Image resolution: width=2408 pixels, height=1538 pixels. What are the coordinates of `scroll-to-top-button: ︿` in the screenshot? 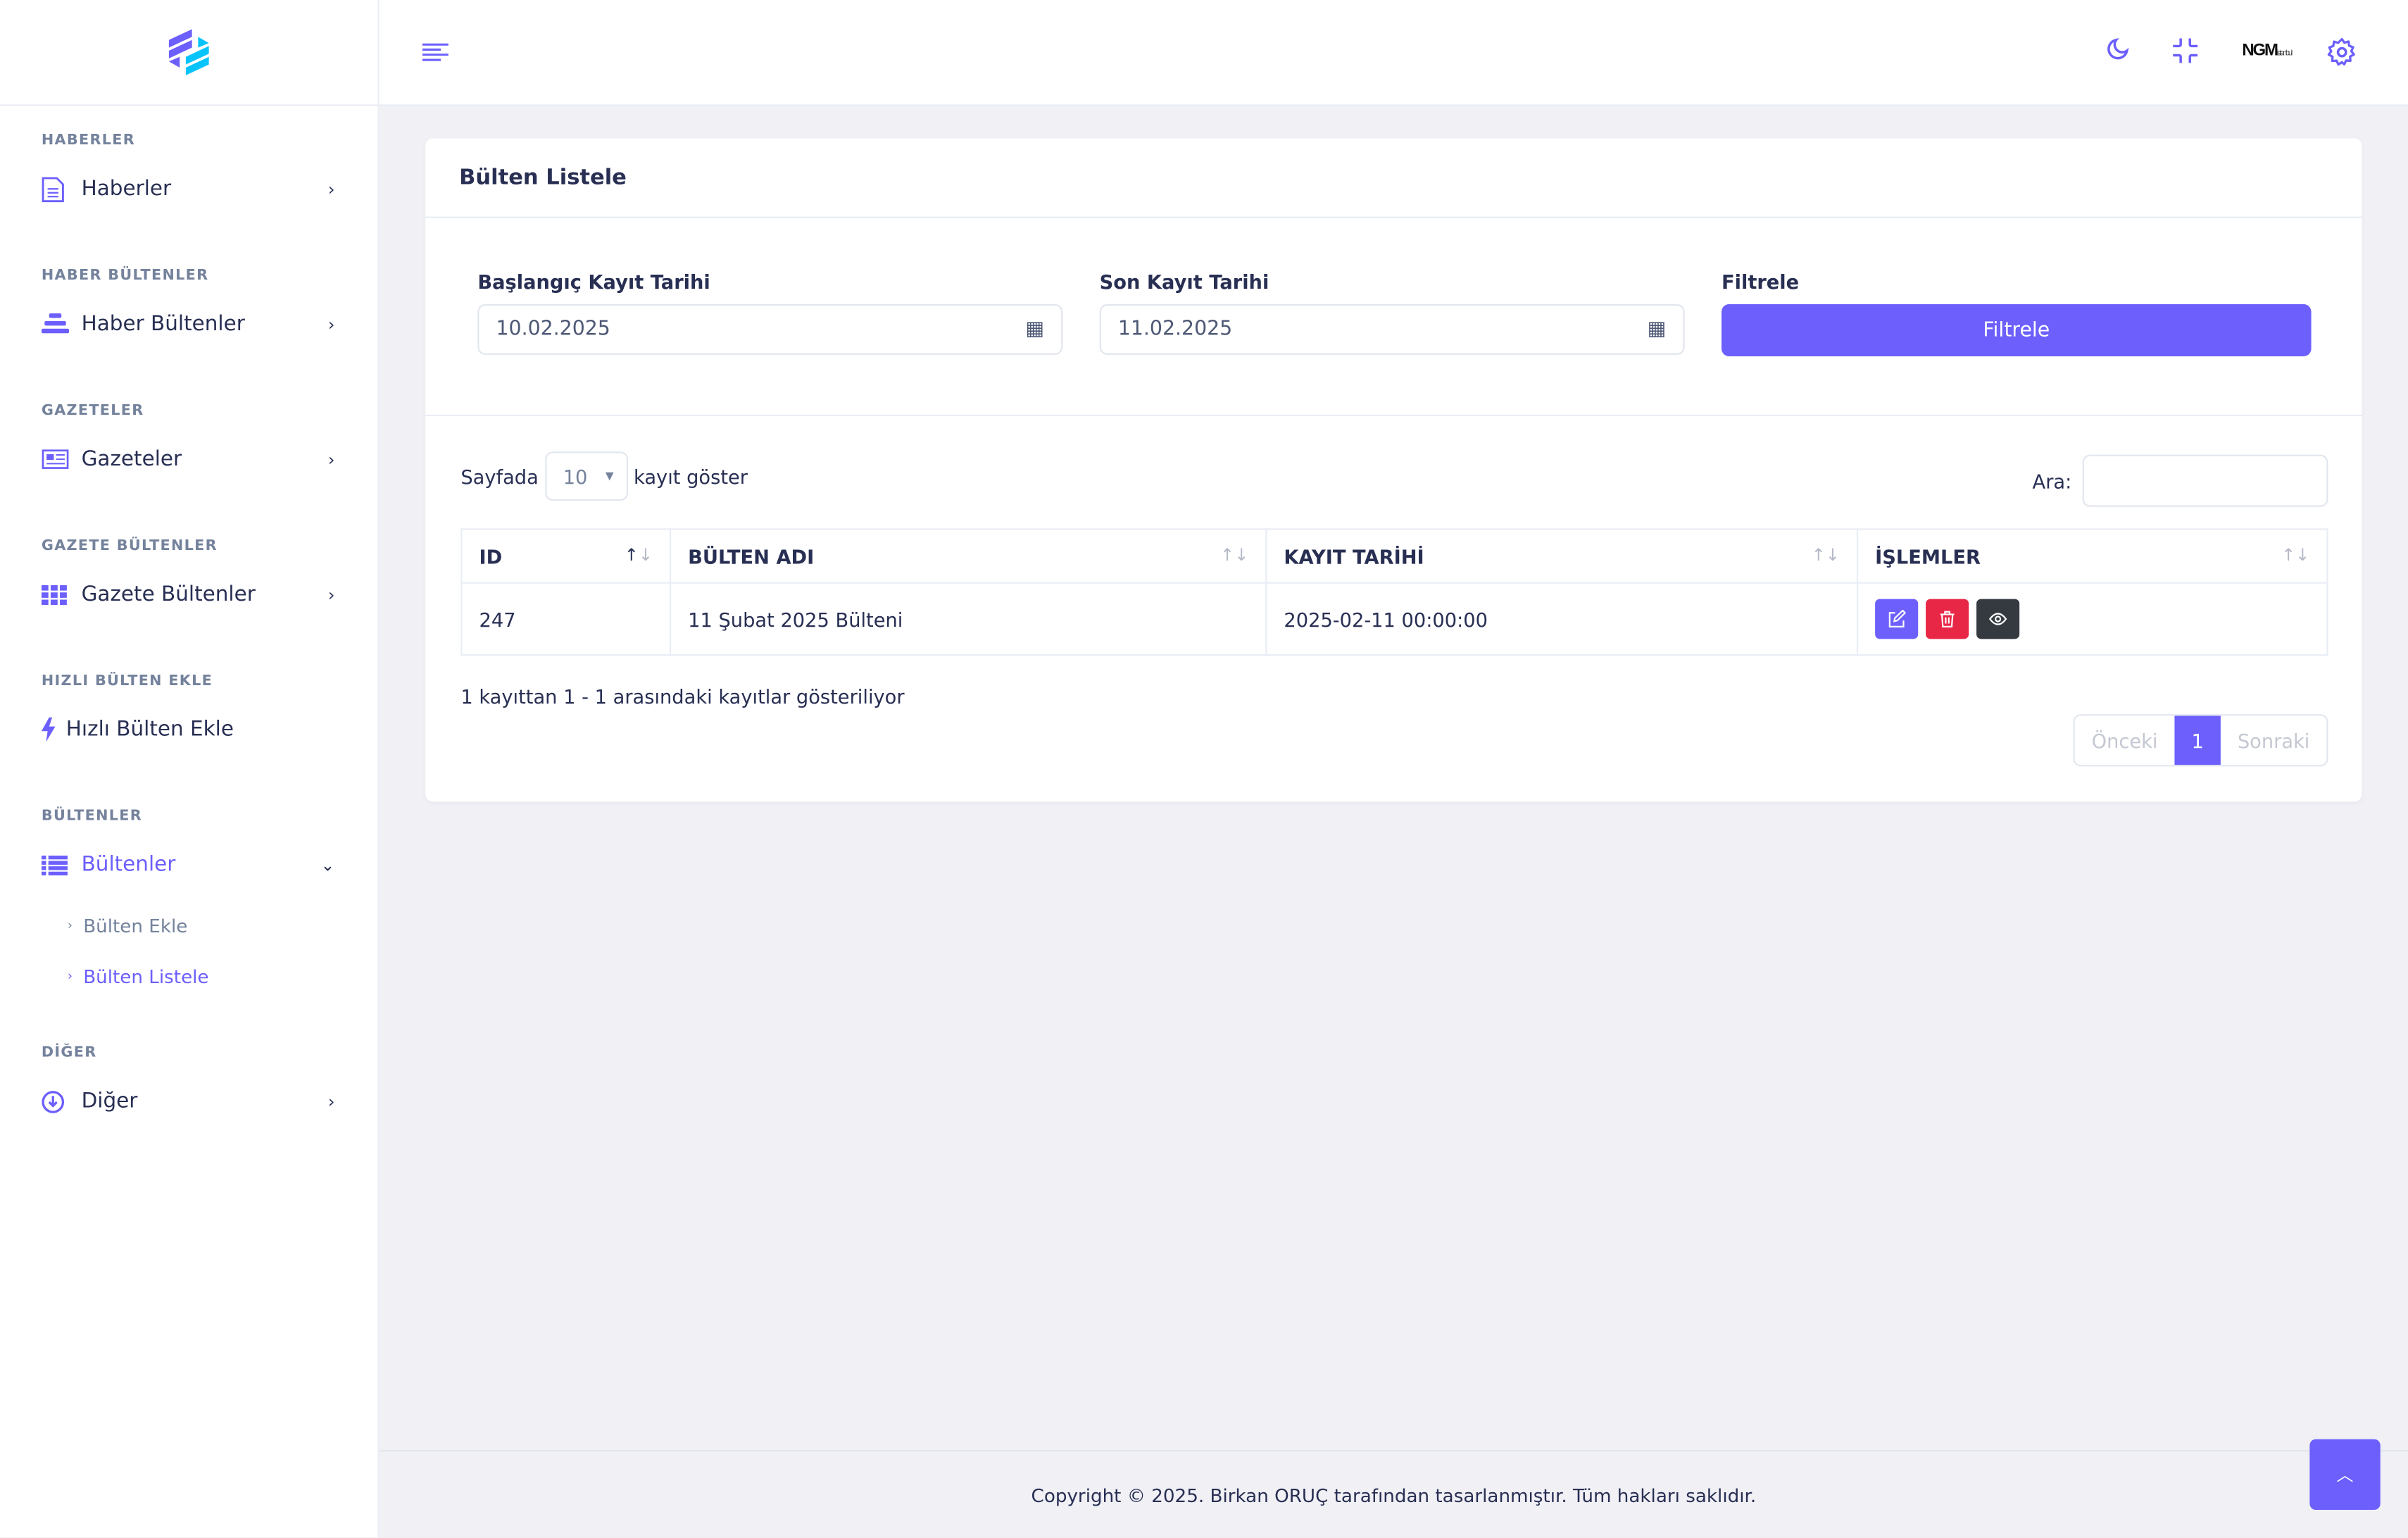 It's located at (2345, 1475).